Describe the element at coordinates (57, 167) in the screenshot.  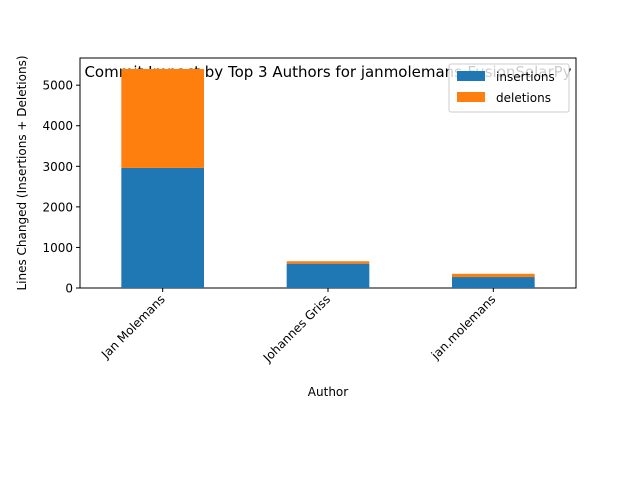
I see `y-tick-label: 3000` at that location.